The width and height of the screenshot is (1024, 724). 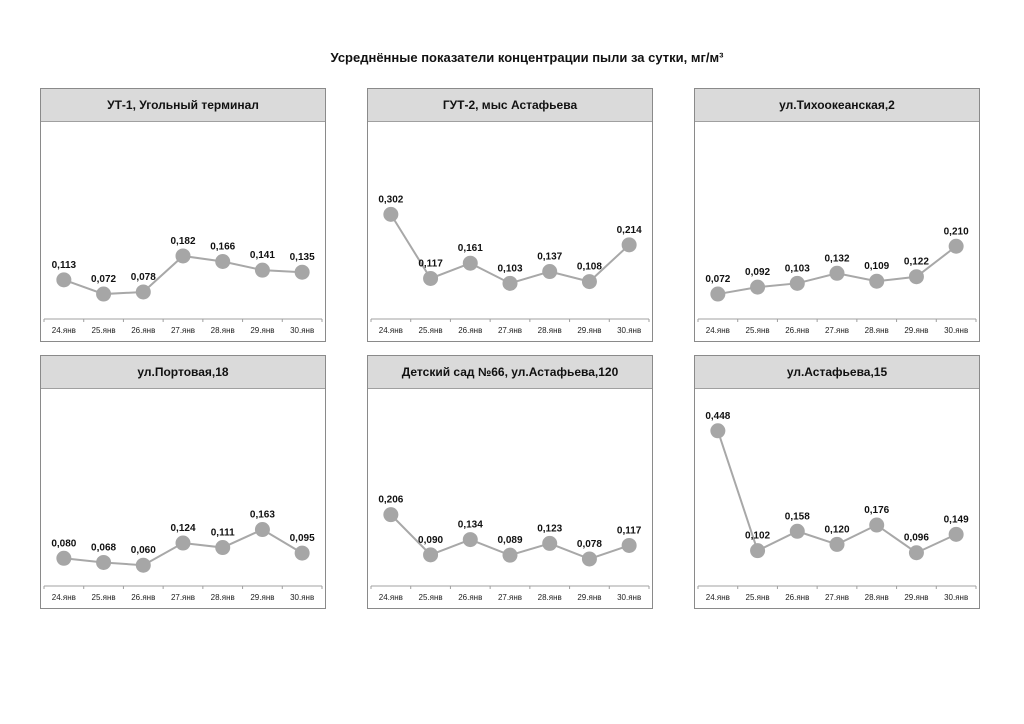 I want to click on data-label: 0,092, so click(x=757, y=272).